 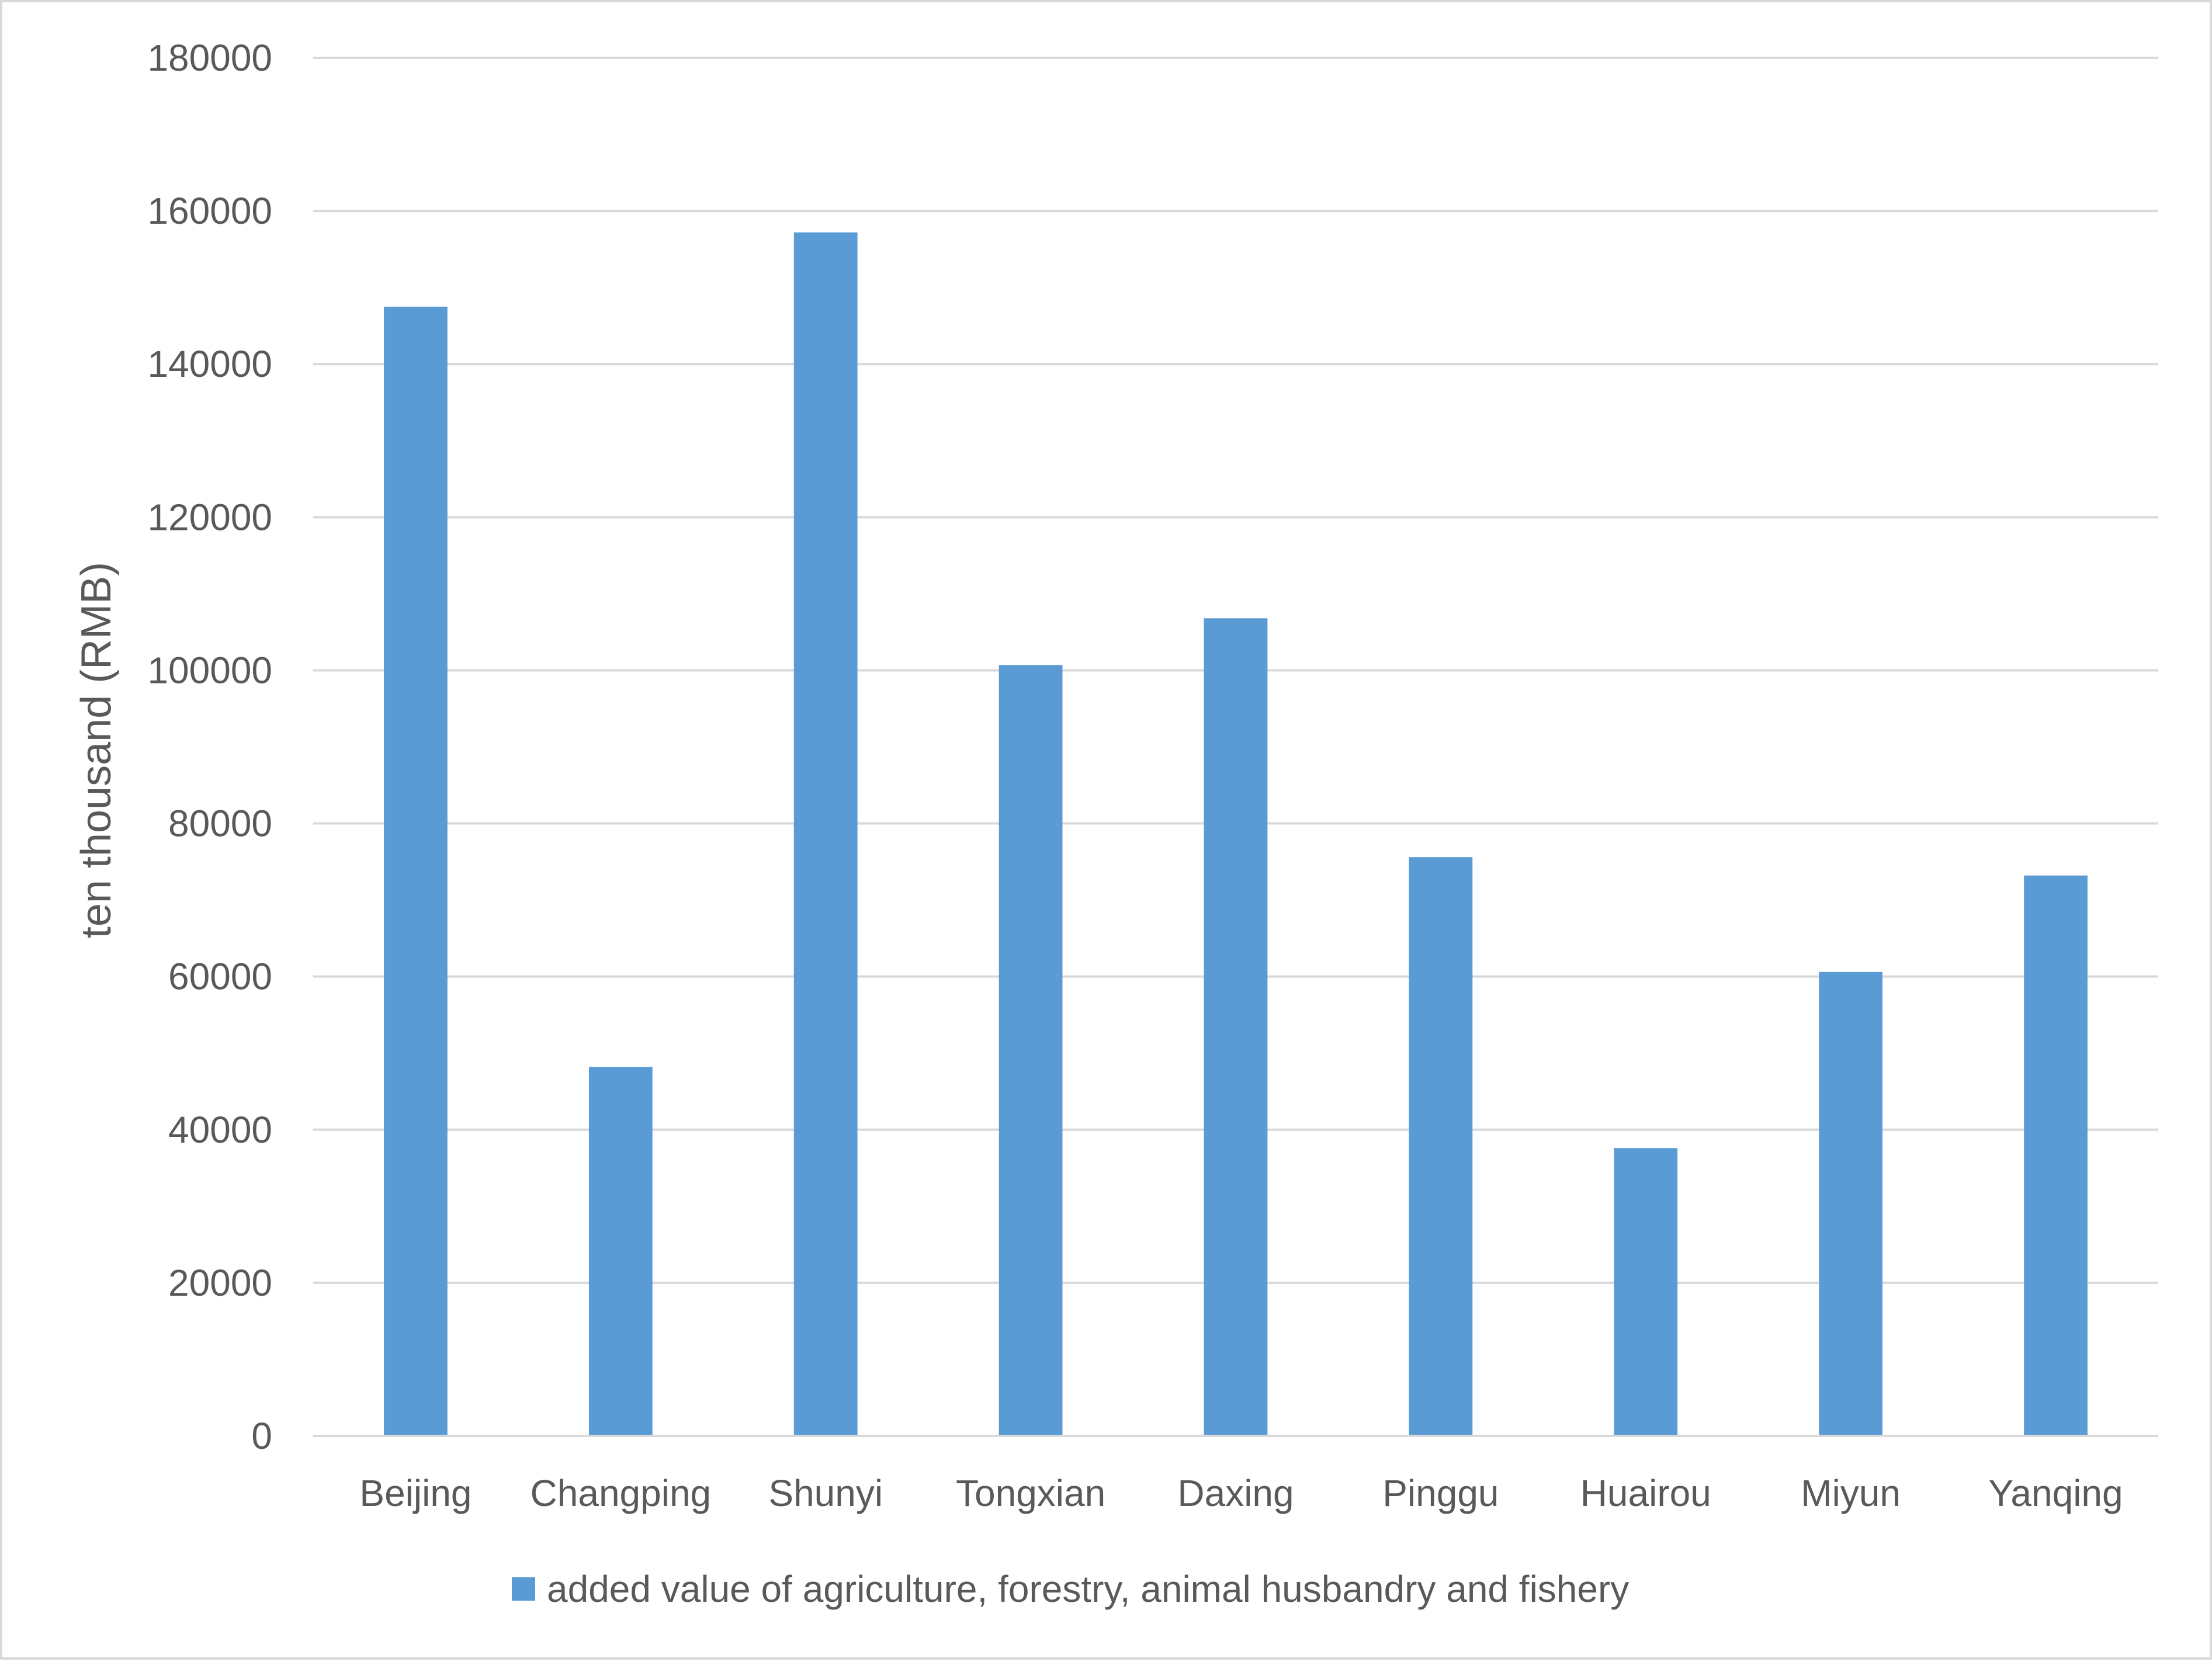 I want to click on x-tick-label: Pinggu, so click(x=1440, y=1493).